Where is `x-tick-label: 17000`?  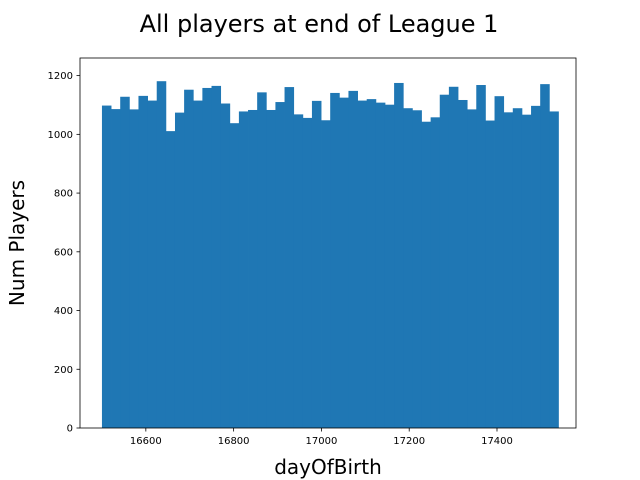
x-tick-label: 17000 is located at coordinates (322, 441).